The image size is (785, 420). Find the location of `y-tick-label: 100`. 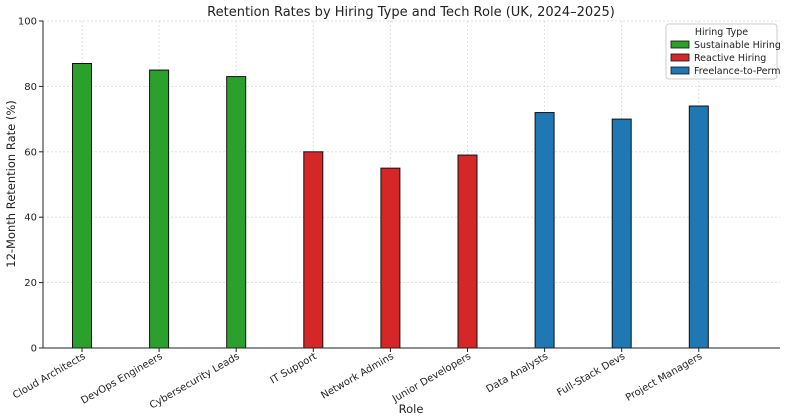

y-tick-label: 100 is located at coordinates (27, 22).